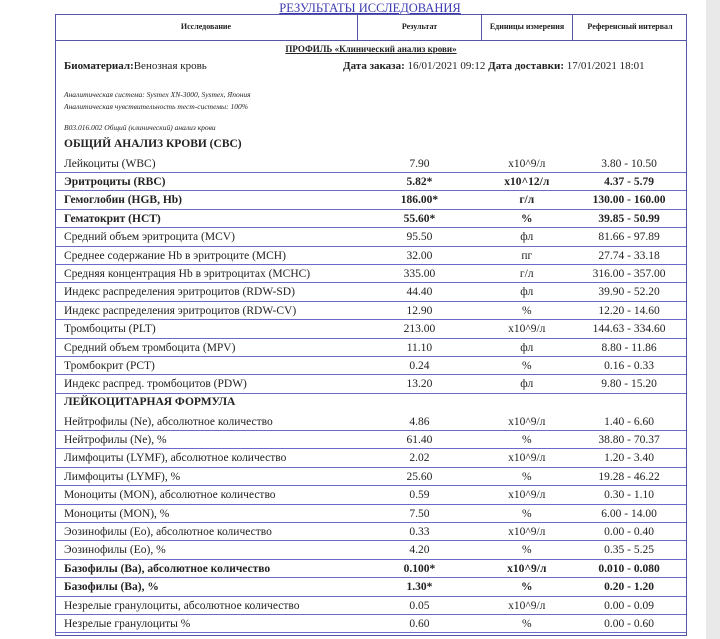 The height and width of the screenshot is (639, 720). What do you see at coordinates (419, 458) in the screenshot?
I see `result-value: 2.02` at bounding box center [419, 458].